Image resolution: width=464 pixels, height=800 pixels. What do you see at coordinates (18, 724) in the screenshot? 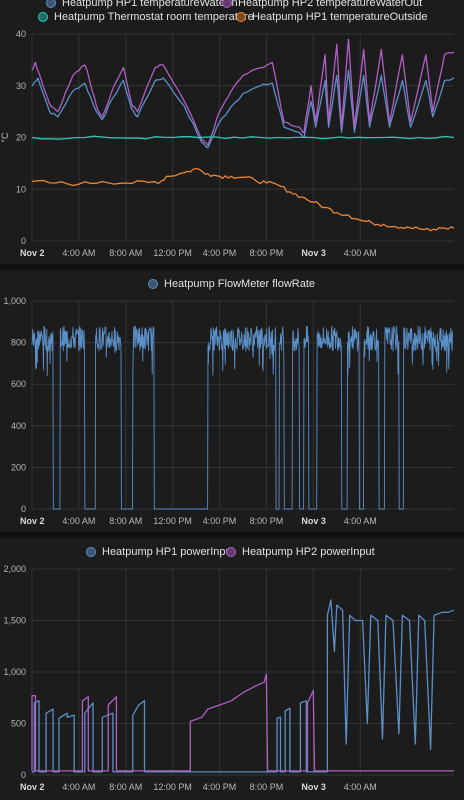
I see `y-tick-label: 500` at bounding box center [18, 724].